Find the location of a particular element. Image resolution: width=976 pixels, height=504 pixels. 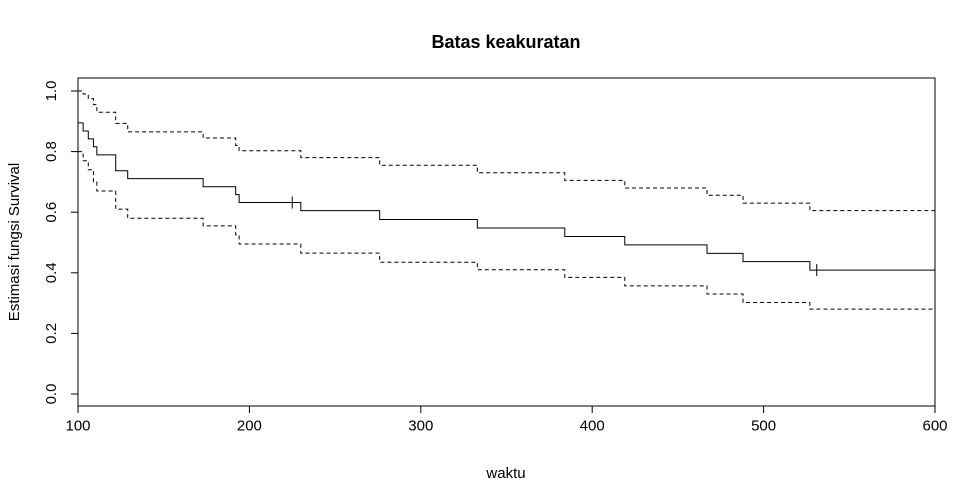

chart-title: Batas keakuratan is located at coordinates (505, 42).